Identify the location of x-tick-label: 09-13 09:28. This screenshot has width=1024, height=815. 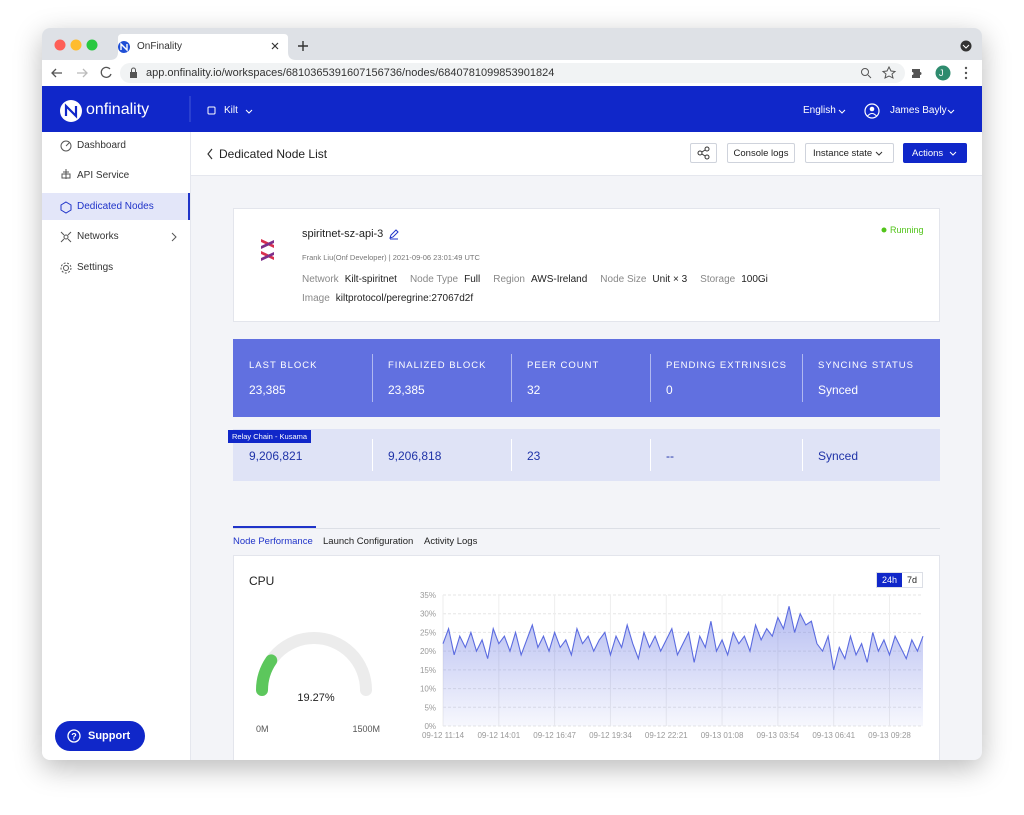
(889, 735).